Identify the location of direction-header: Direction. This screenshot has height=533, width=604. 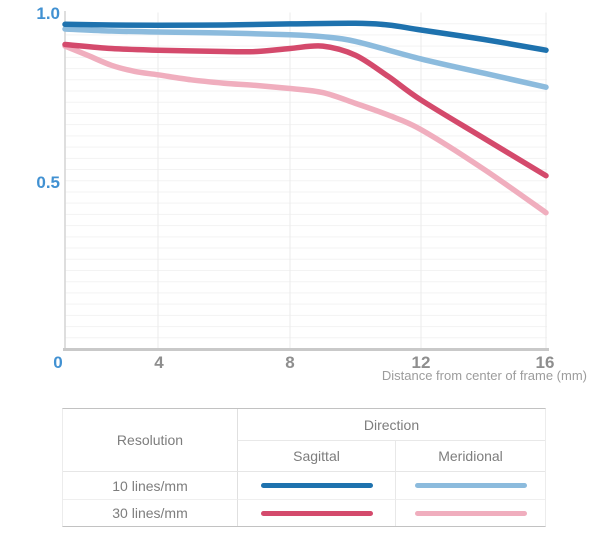
(391, 425).